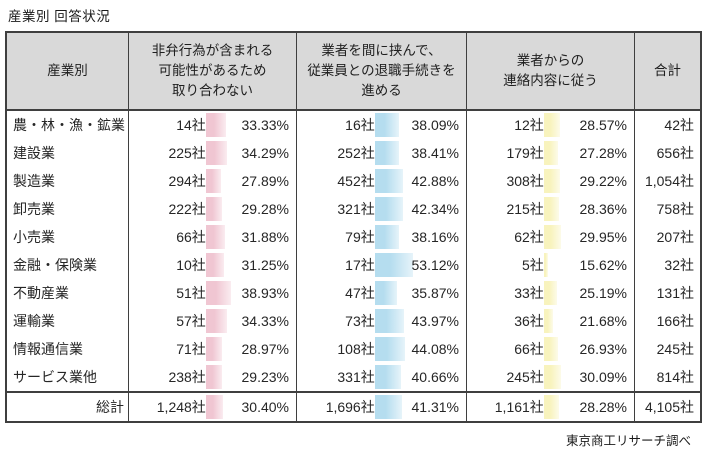 The width and height of the screenshot is (707, 457). Describe the element at coordinates (435, 321) in the screenshot. I see `percent-value: 43.97%` at that location.